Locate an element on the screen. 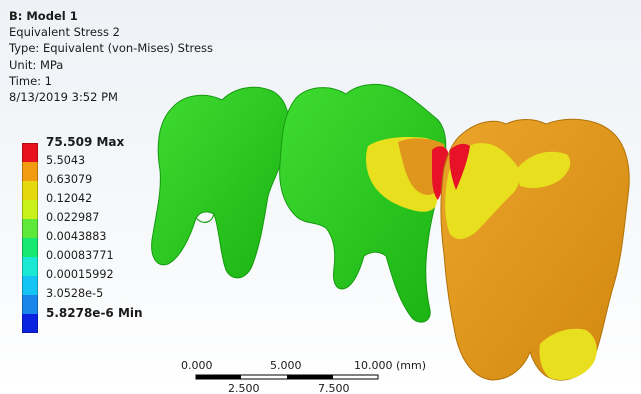 The image size is (641, 394). result-type: Type: Equivalent (von-Mises) Stress is located at coordinates (111, 48).